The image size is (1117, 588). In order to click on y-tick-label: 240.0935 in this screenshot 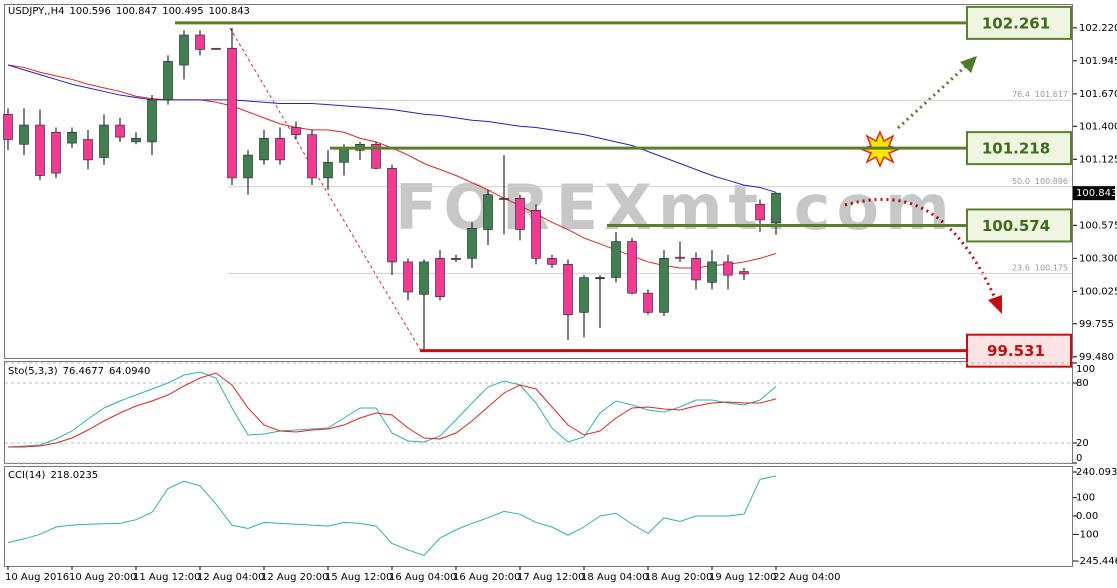, I will do `click(1096, 472)`.